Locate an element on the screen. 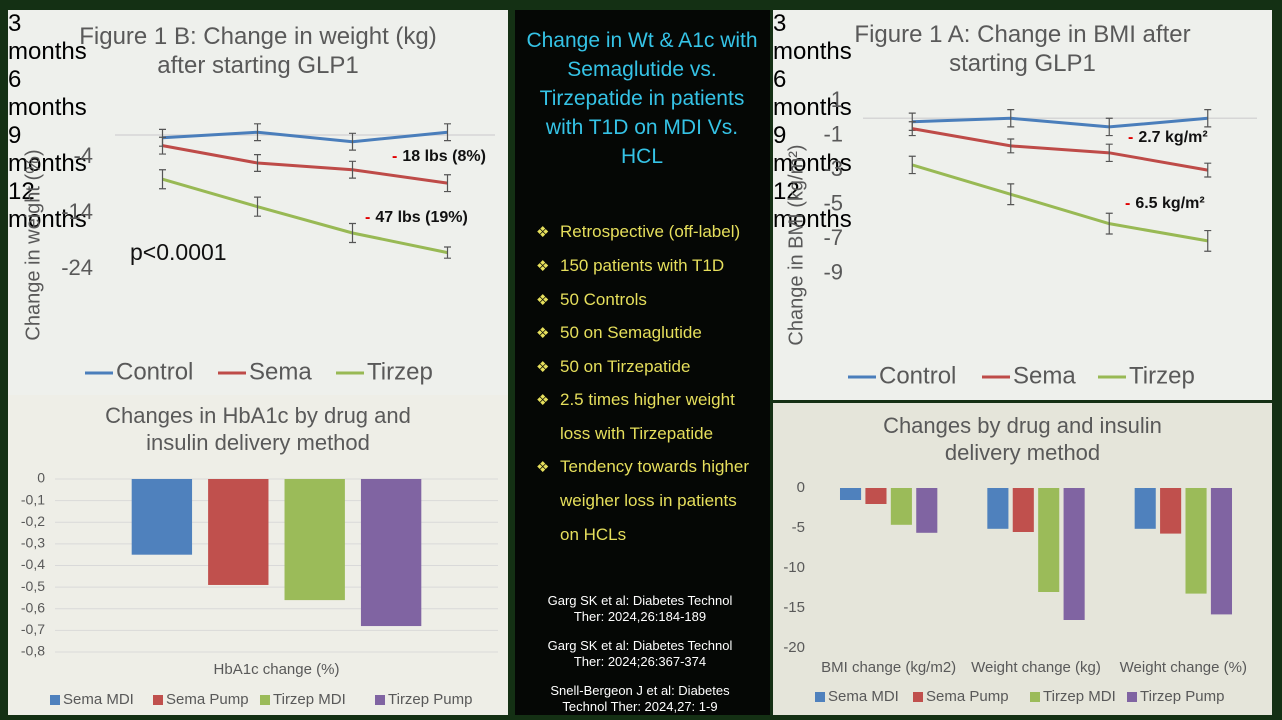 This screenshot has height=720, width=1282. y-tick-label: -20 is located at coordinates (794, 647).